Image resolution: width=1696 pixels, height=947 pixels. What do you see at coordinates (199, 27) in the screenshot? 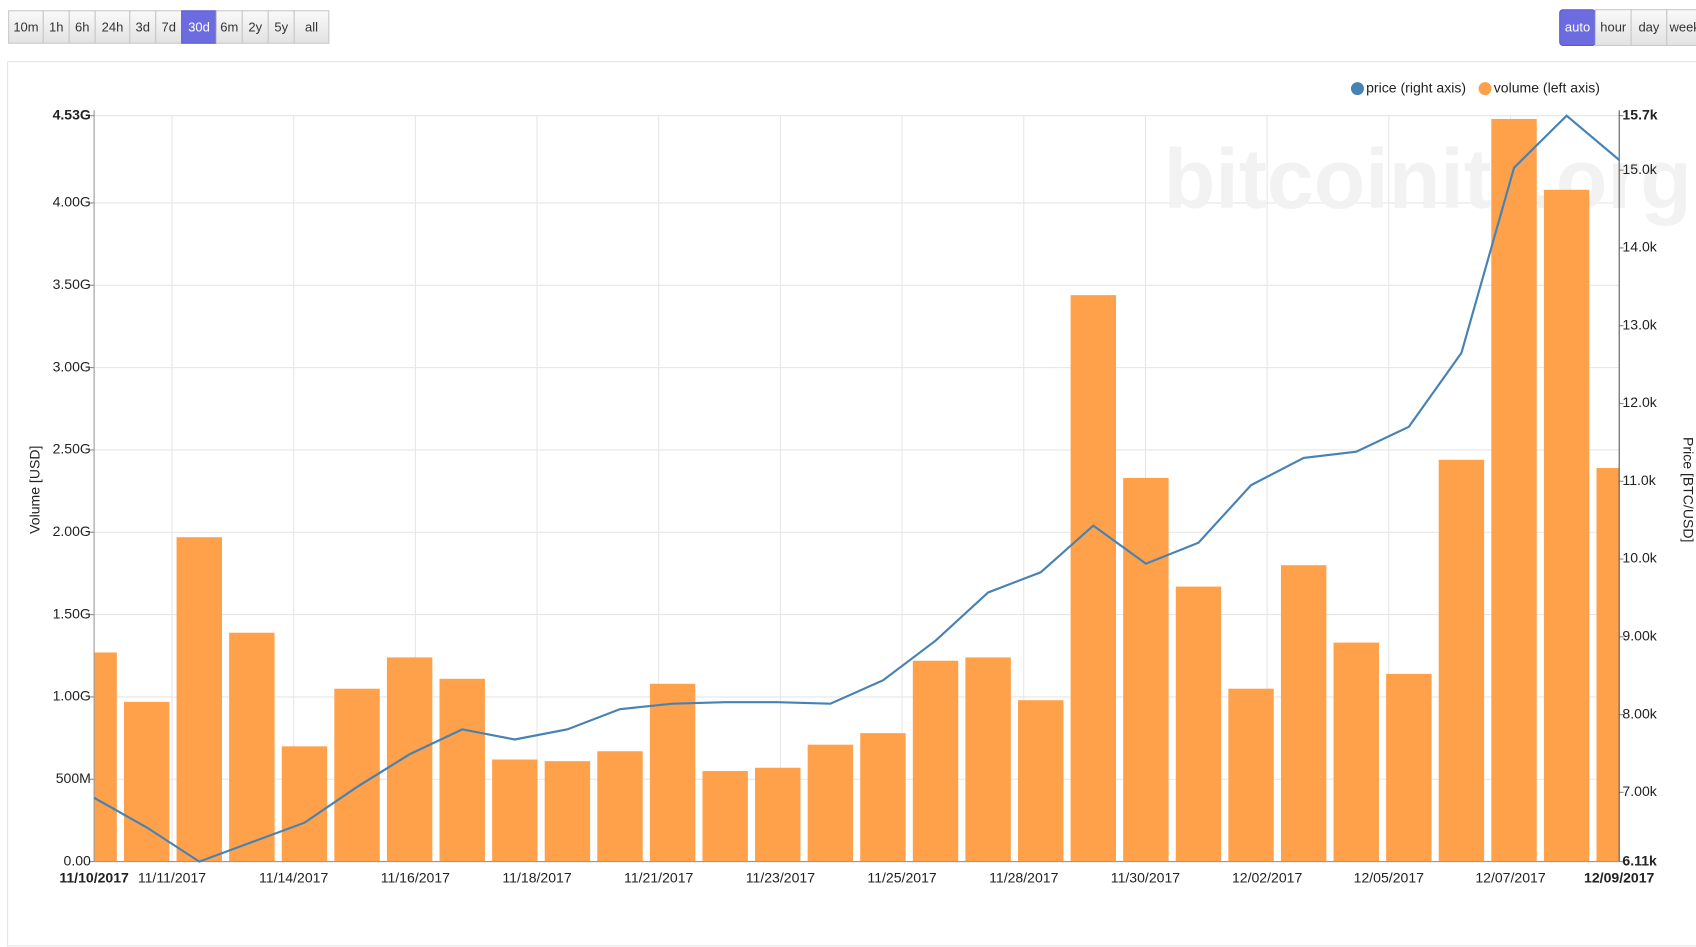
I see `range-button-label: 30d` at bounding box center [199, 27].